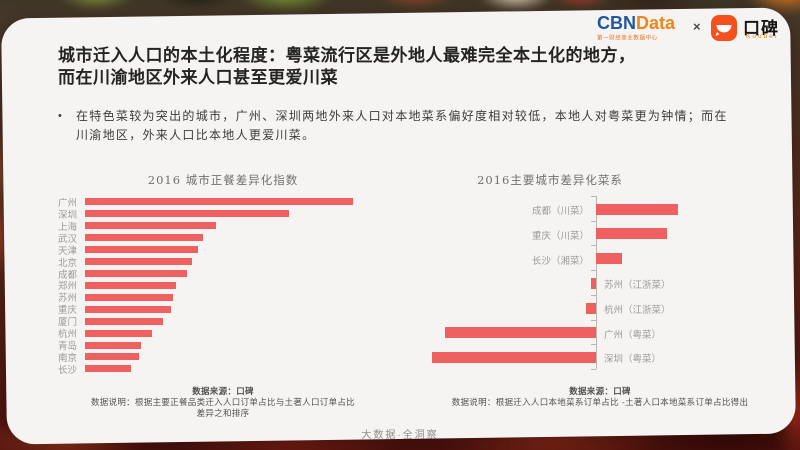 The width and height of the screenshot is (800, 450). What do you see at coordinates (223, 274) in the screenshot?
I see `bar-row: 成都` at bounding box center [223, 274].